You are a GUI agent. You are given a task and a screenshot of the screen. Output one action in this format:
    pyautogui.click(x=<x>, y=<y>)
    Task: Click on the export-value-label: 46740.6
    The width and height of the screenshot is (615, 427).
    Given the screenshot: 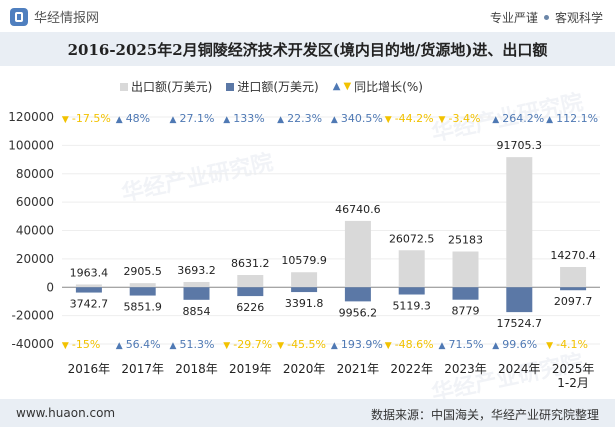 What is the action you would take?
    pyautogui.click(x=358, y=209)
    